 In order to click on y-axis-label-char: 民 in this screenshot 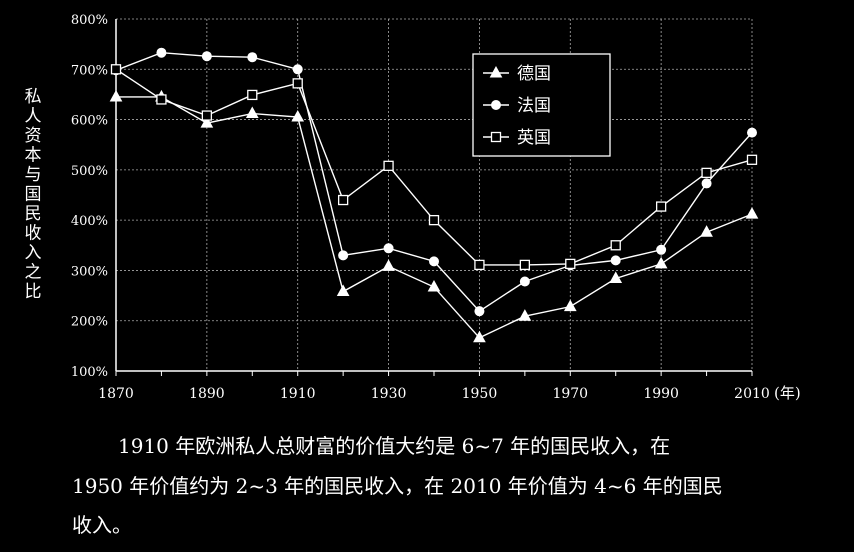, I will do `click(33, 214)`.